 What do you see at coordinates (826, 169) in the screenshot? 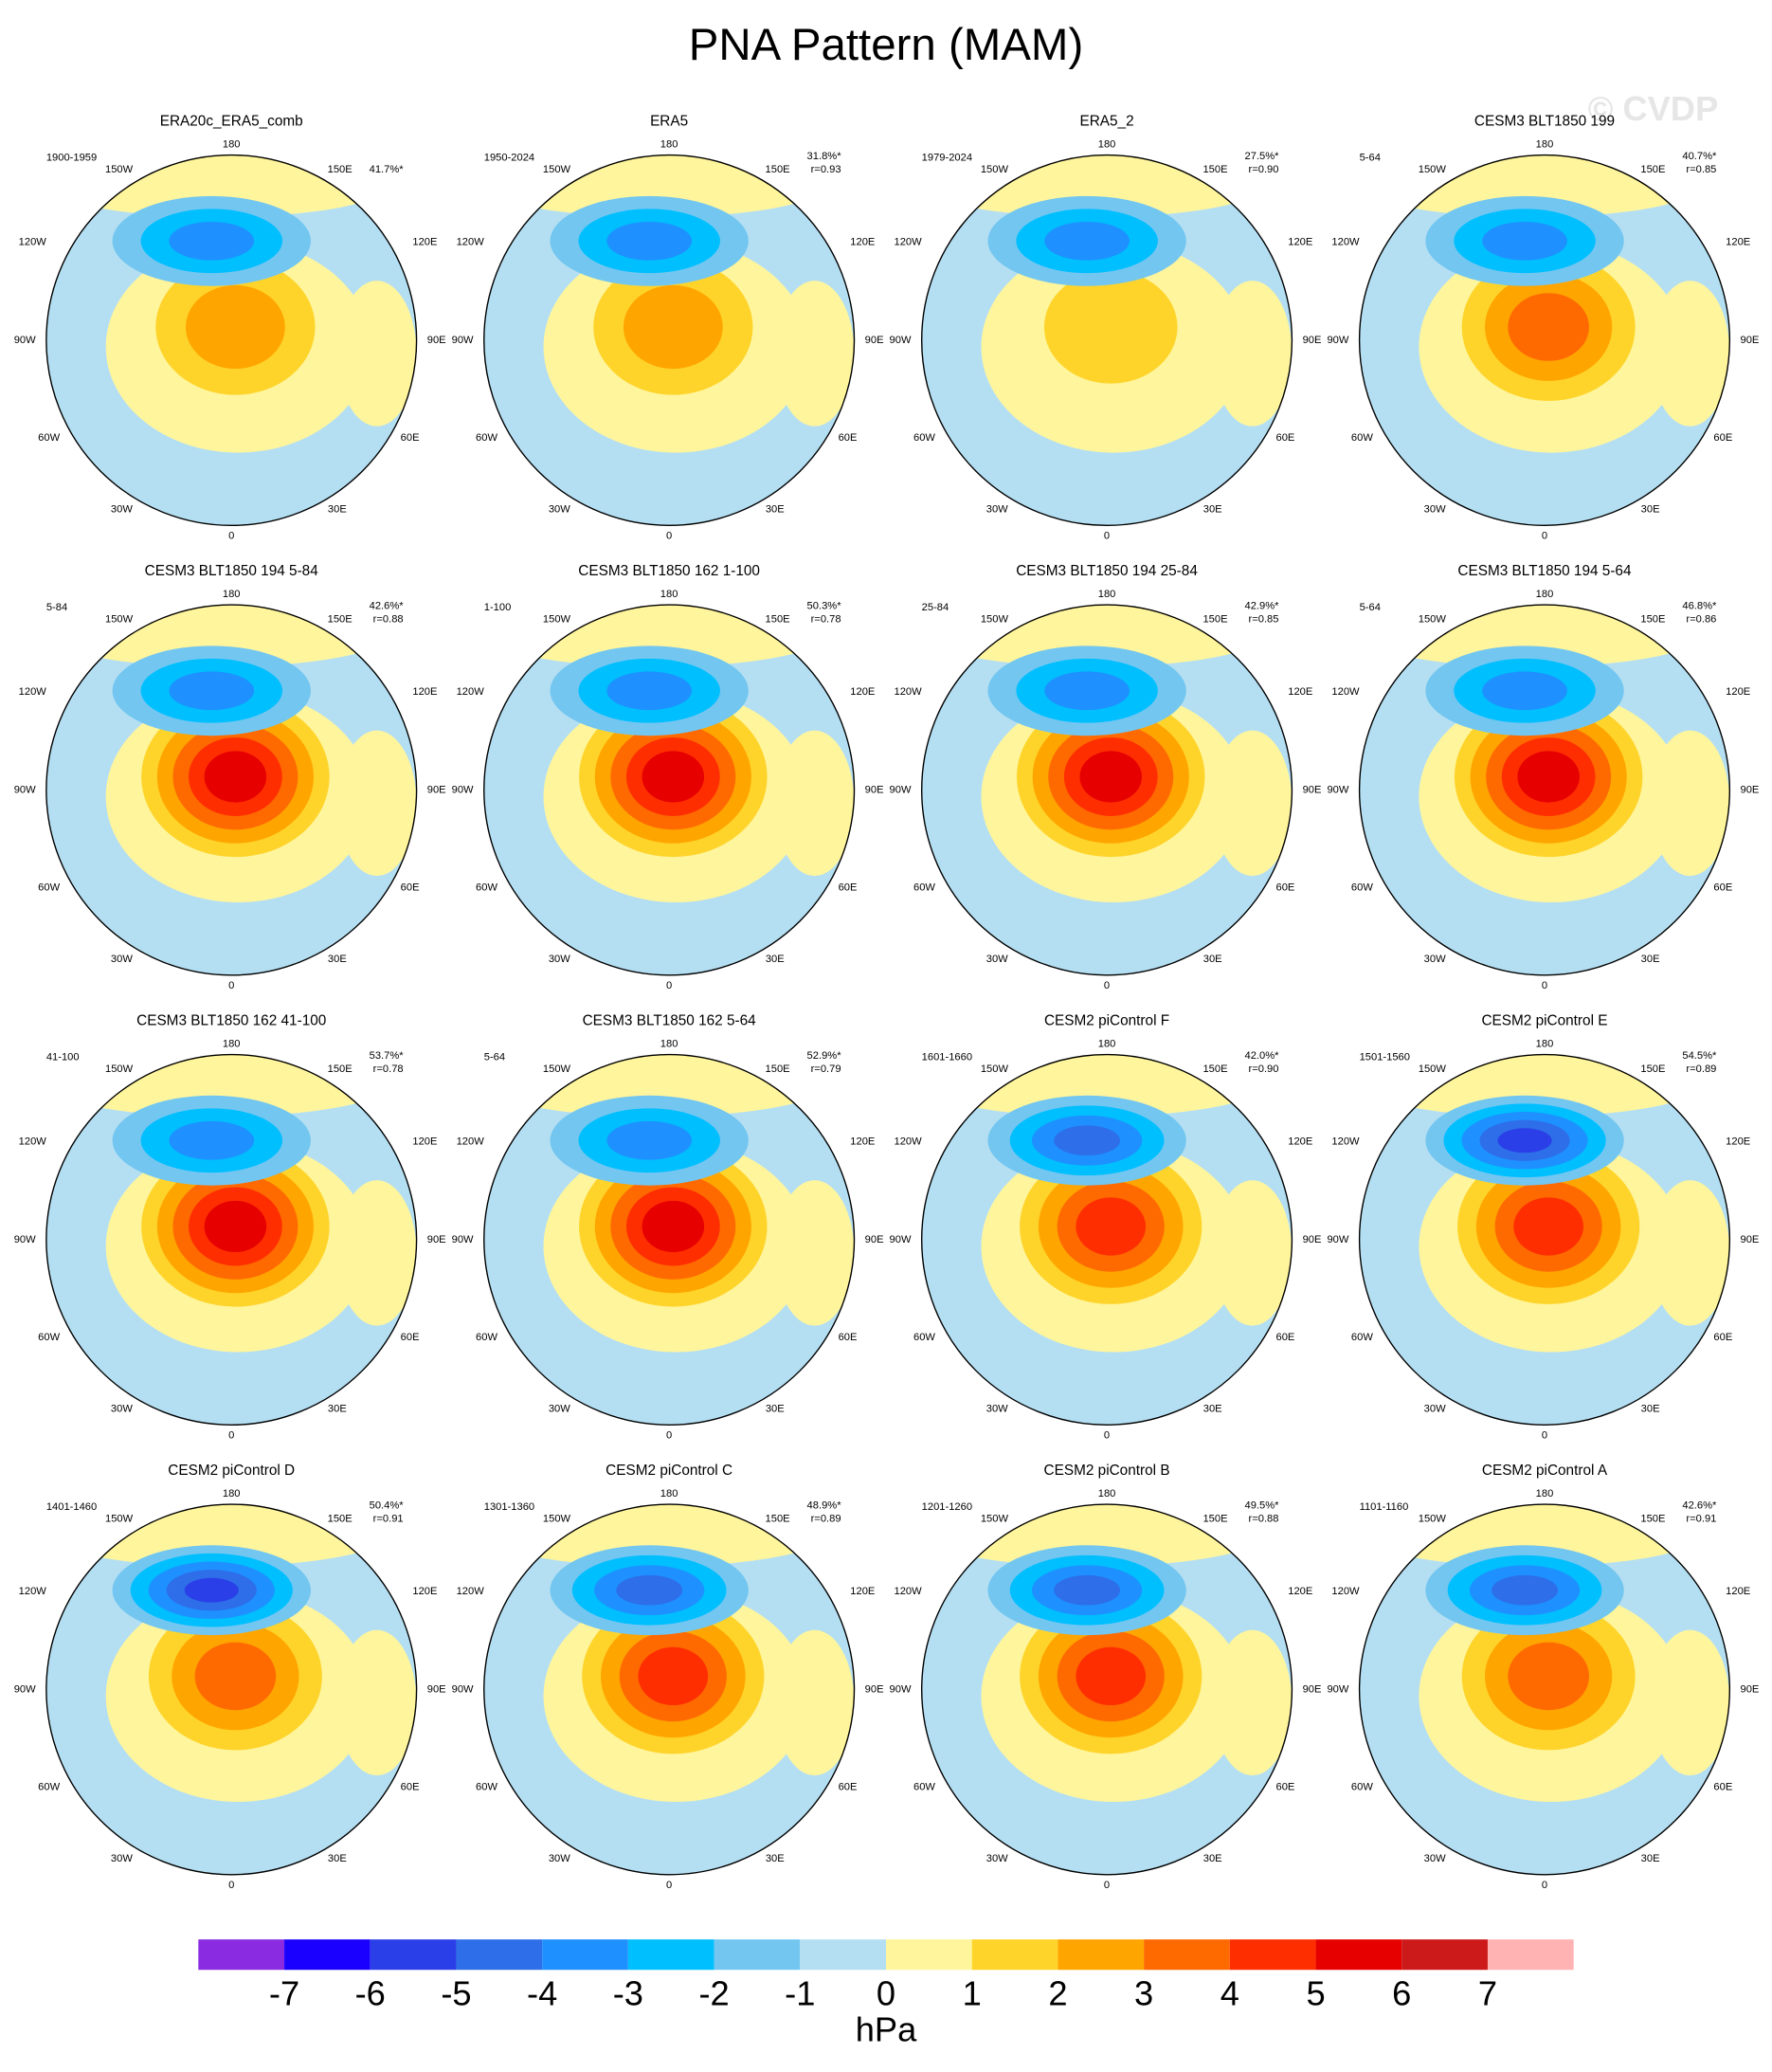
I see `panel-correlation: r=0.93` at bounding box center [826, 169].